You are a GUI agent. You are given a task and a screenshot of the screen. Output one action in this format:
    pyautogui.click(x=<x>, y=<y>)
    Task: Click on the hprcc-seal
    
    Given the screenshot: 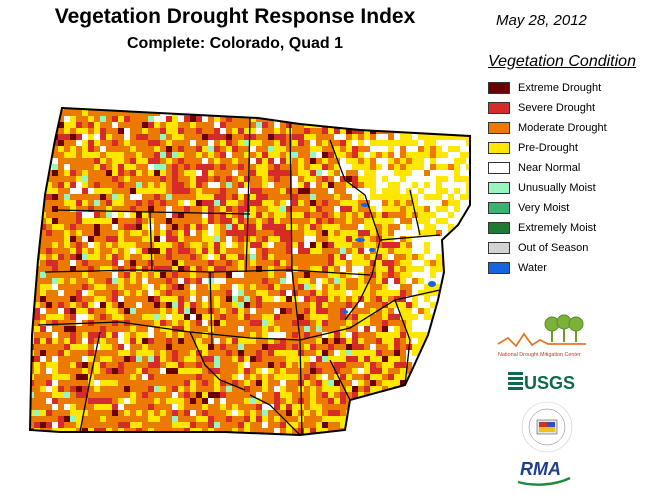 What is the action you would take?
    pyautogui.click(x=547, y=427)
    